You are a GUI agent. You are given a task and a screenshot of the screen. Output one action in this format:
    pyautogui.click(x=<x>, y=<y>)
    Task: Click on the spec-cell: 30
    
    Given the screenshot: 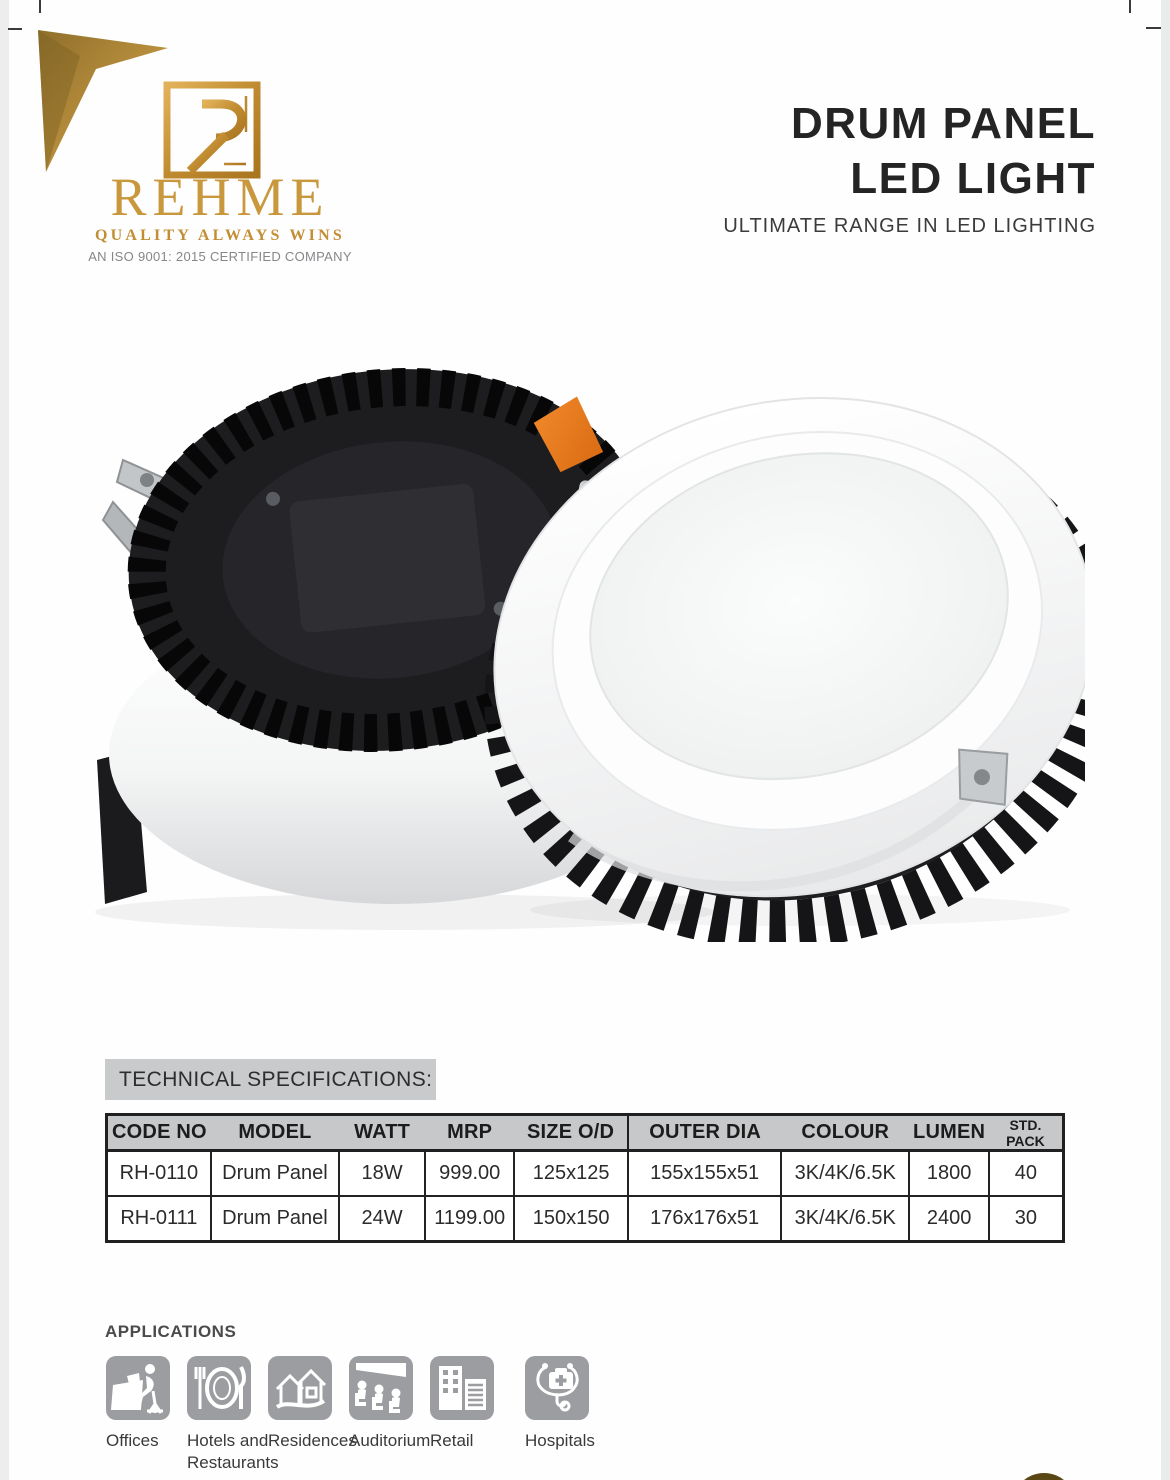 What is the action you would take?
    pyautogui.click(x=1026, y=1219)
    